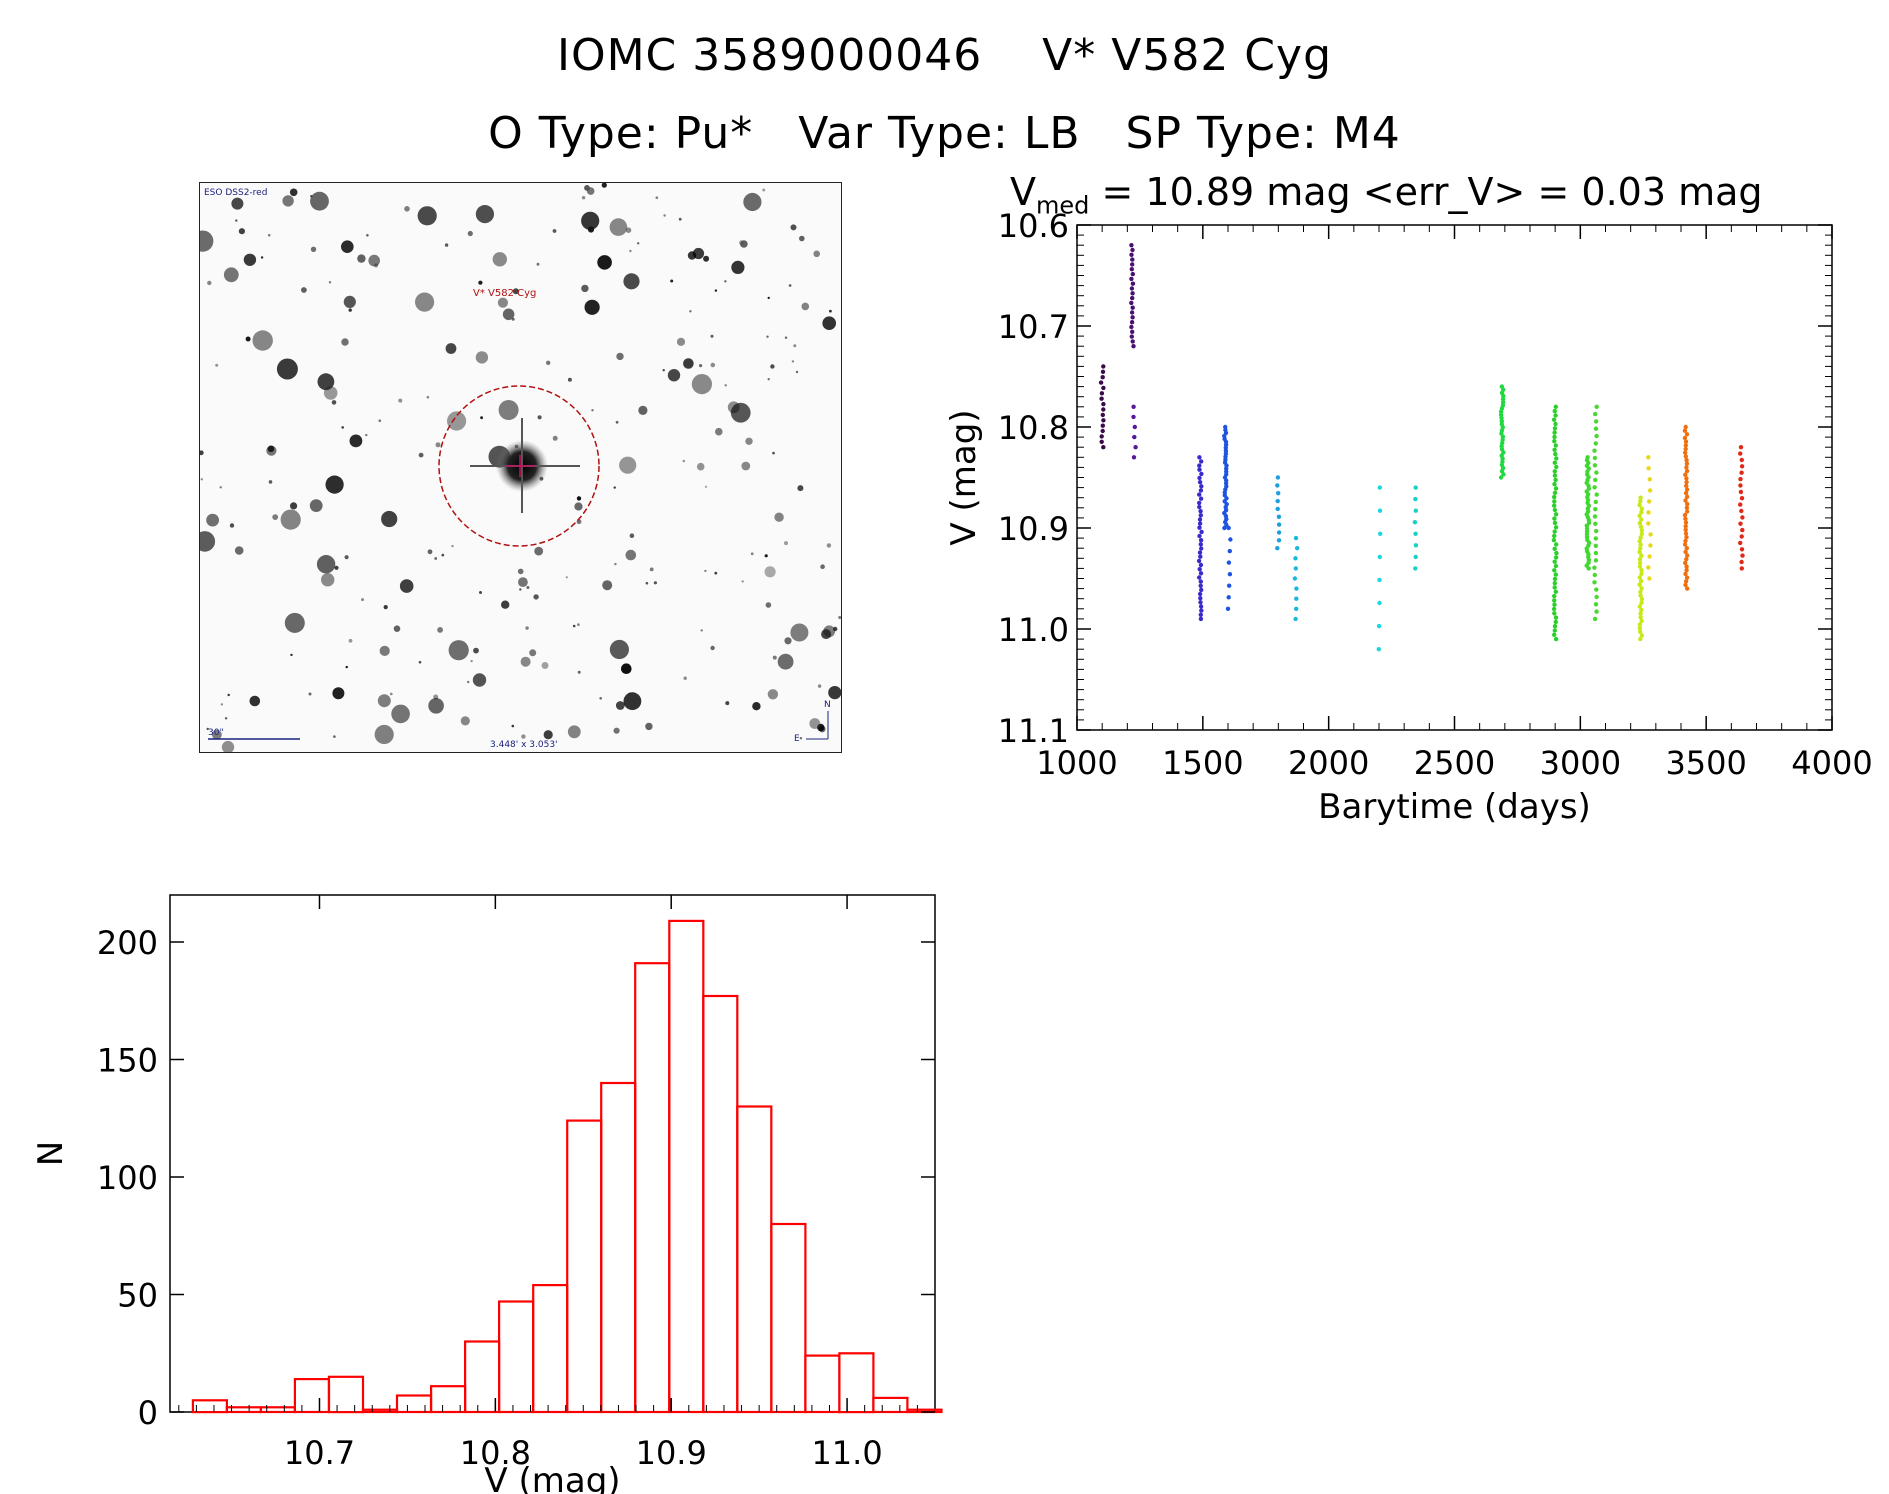 Image resolution: width=1889 pixels, height=1494 pixels. What do you see at coordinates (1033, 630) in the screenshot?
I see `y-tick-label: 11.0` at bounding box center [1033, 630].